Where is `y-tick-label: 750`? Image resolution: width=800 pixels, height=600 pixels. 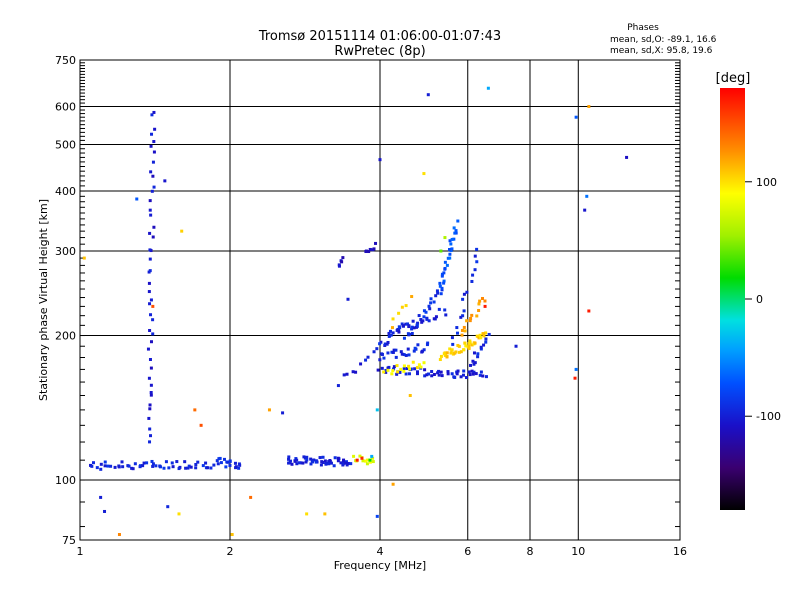 y-tick-label: 750 is located at coordinates (65, 60).